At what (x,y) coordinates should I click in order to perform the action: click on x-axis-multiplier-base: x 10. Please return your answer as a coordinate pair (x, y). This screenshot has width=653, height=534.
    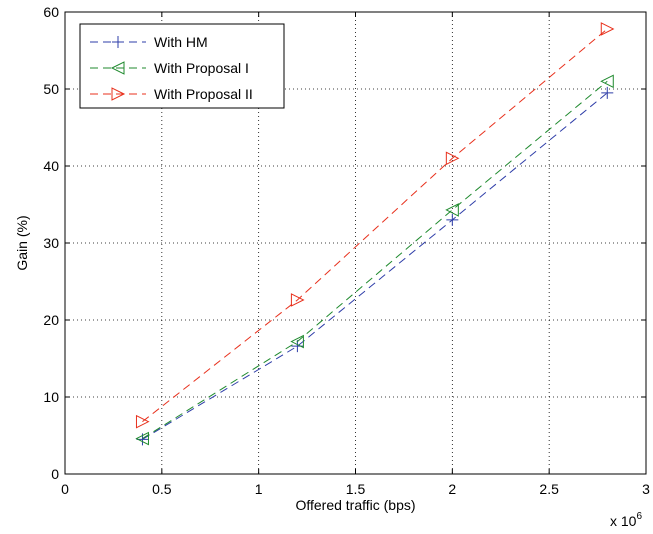
    Looking at the image, I should click on (623, 521).